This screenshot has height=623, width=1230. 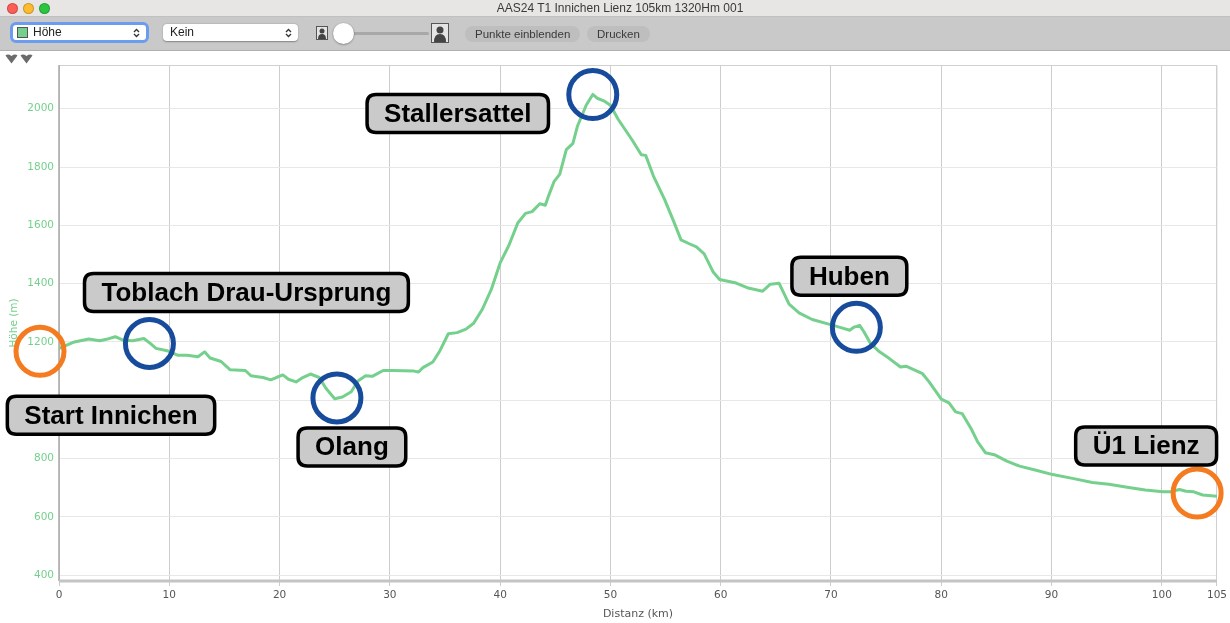 I want to click on annotation: Ü1 Lienz, so click(x=1146, y=445).